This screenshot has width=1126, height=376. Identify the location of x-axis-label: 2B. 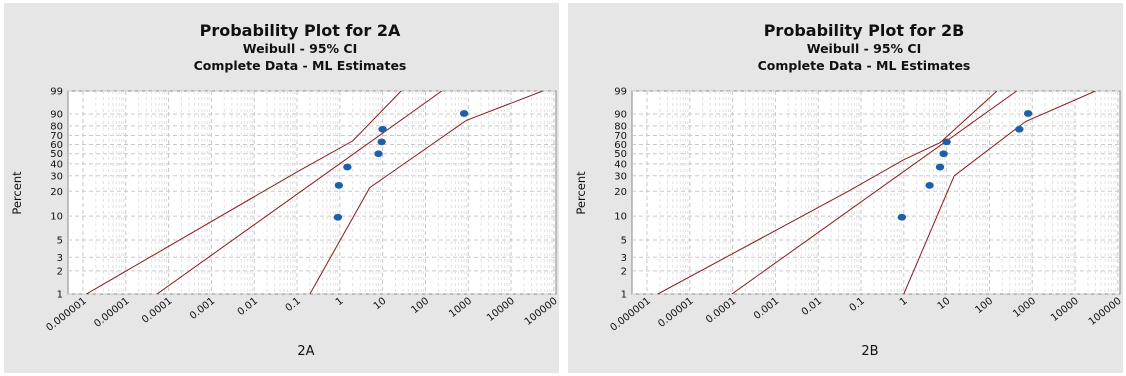
(869, 351).